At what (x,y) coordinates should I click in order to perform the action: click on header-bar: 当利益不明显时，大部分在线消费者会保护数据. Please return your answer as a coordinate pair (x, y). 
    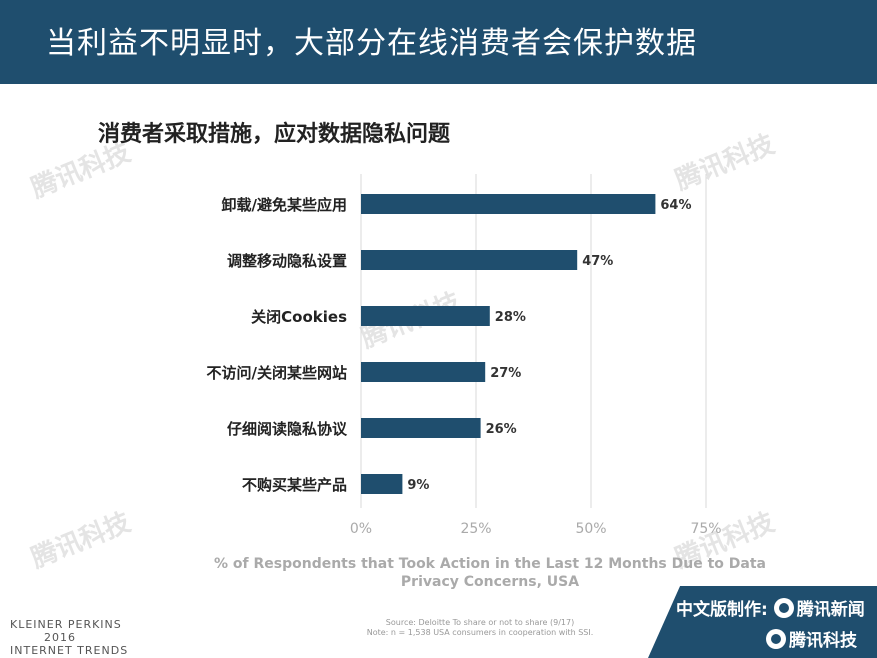
    Looking at the image, I should click on (438, 42).